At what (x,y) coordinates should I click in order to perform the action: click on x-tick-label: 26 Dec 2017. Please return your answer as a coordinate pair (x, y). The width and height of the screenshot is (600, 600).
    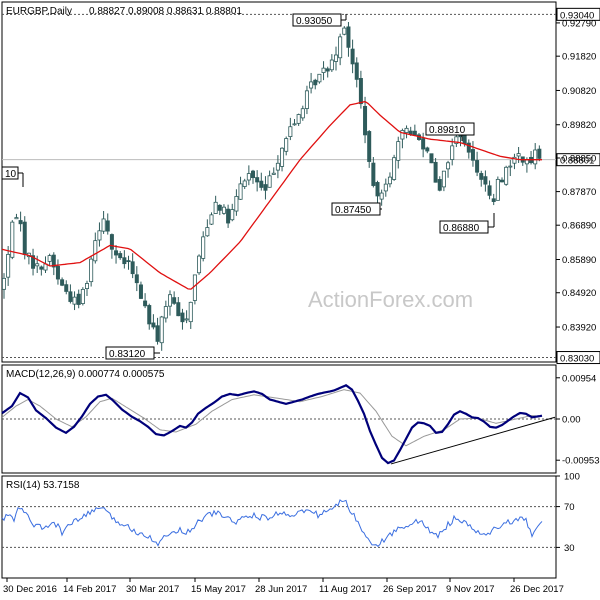
    Looking at the image, I should click on (537, 589).